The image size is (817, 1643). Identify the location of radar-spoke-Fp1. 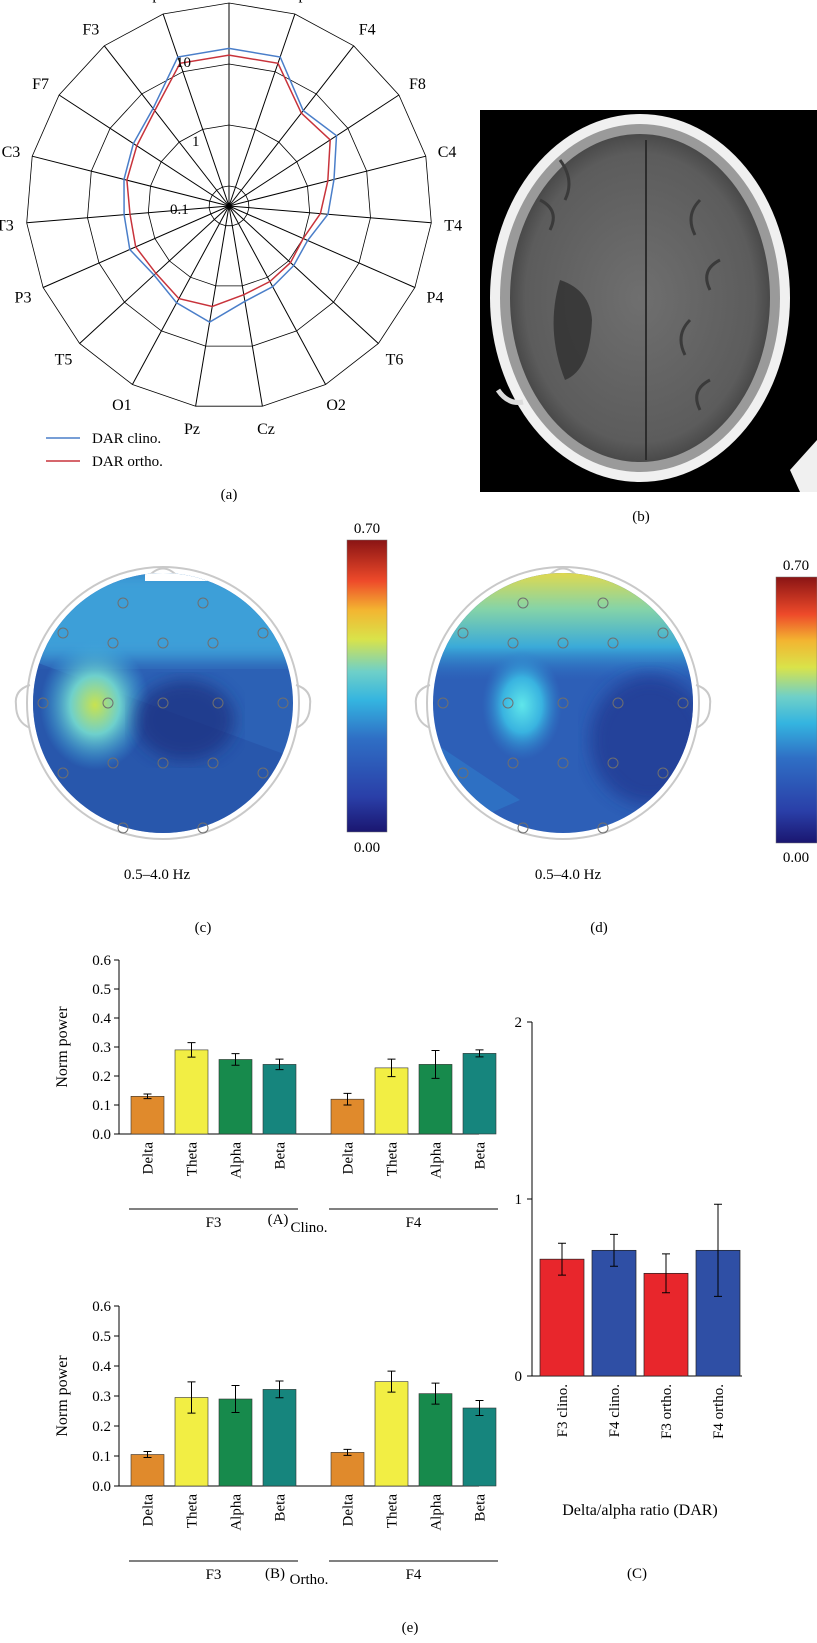
(196, 110).